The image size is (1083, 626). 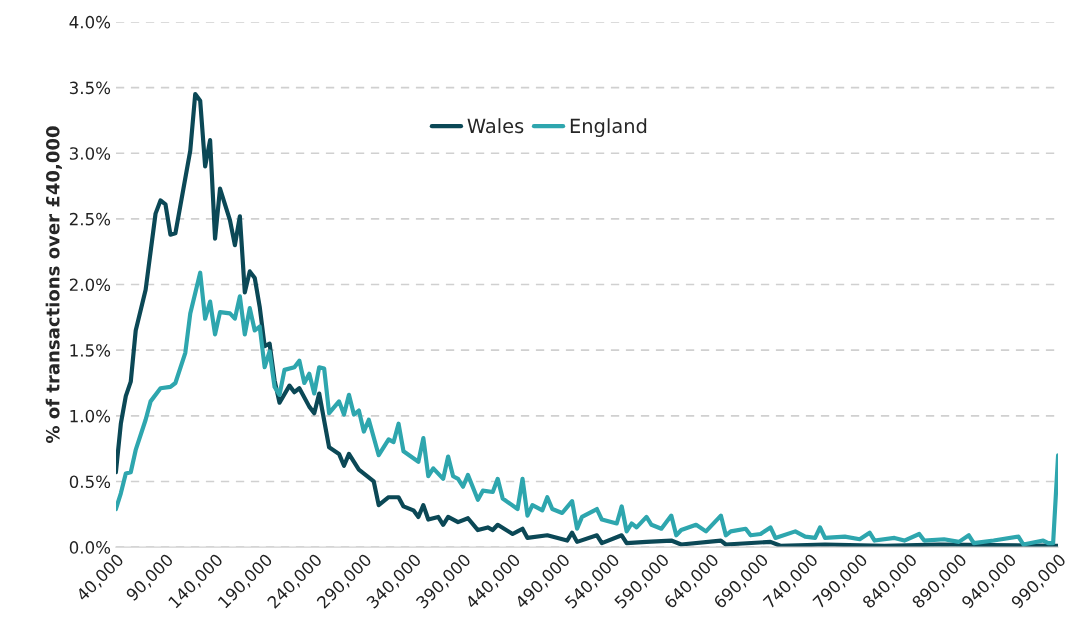 I want to click on legend-label: England, so click(x=608, y=128).